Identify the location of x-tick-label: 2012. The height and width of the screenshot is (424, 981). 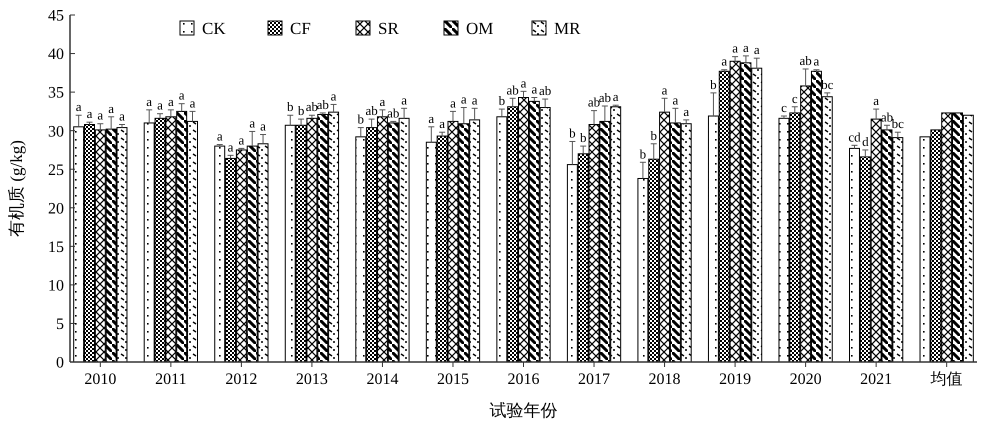
(241, 379).